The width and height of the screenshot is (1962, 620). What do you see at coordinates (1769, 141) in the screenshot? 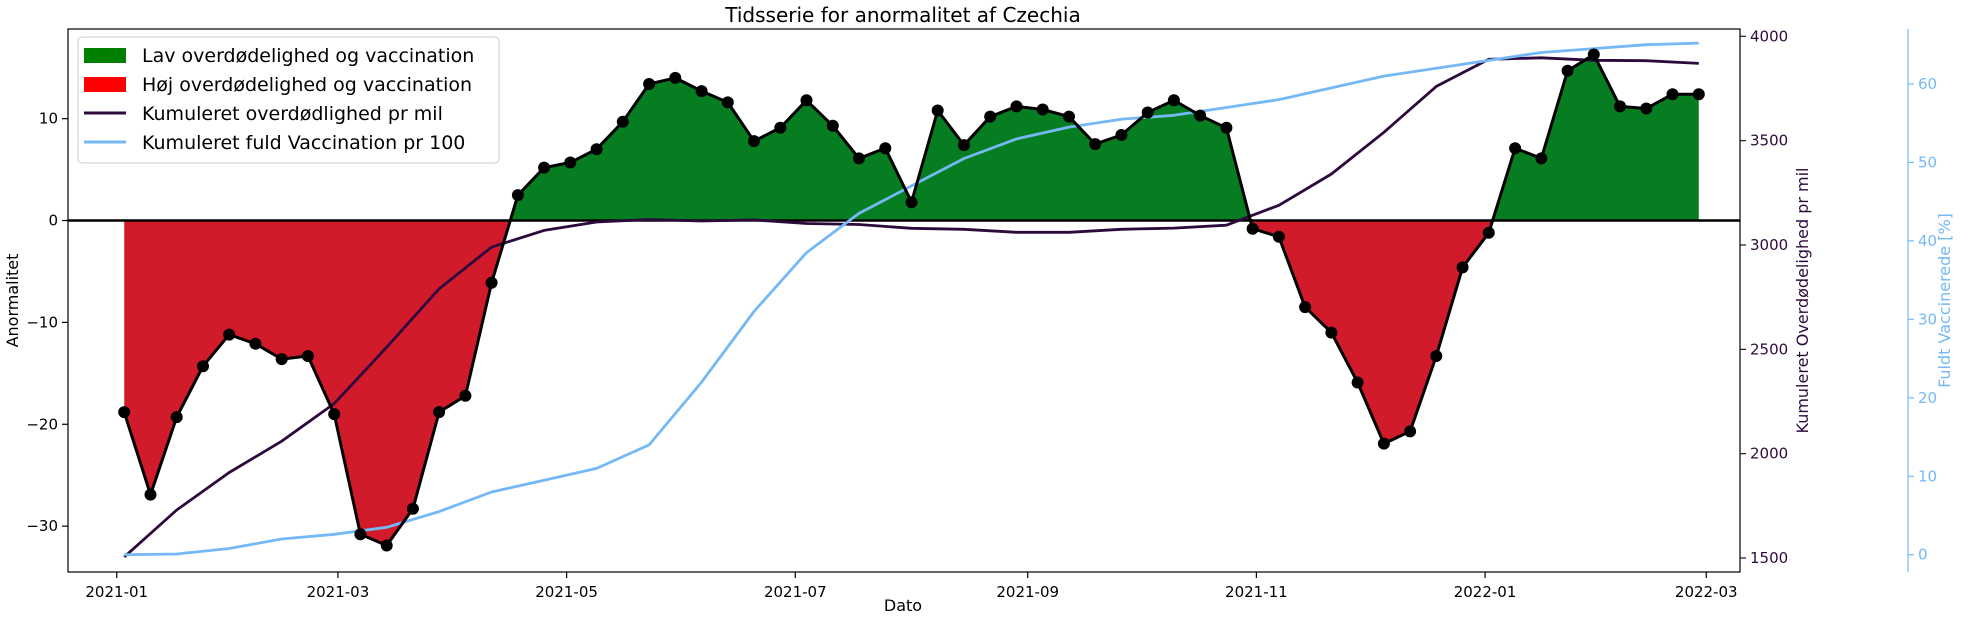
I see `y-right-excess-tick-label: 3500` at bounding box center [1769, 141].